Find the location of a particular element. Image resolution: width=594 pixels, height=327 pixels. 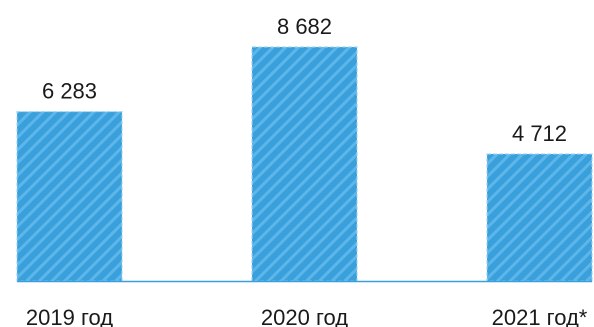

category-label-3: 2021 год* is located at coordinates (540, 316).